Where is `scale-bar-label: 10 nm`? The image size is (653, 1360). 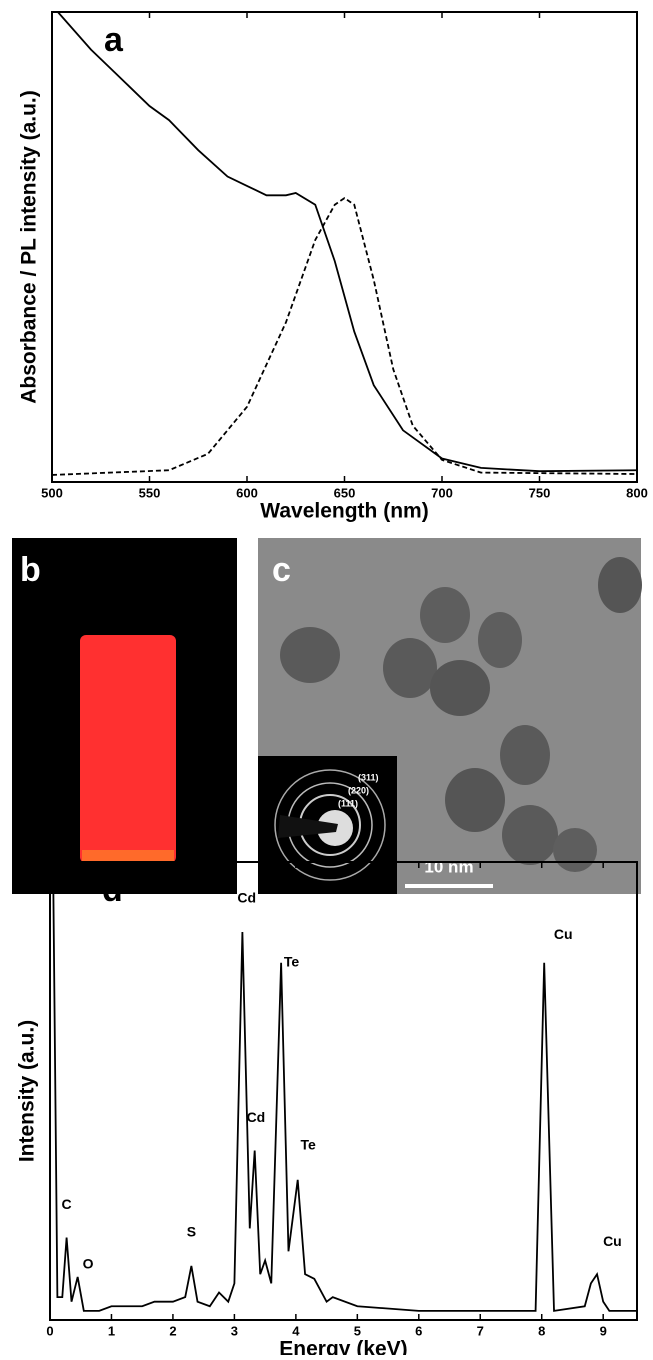 scale-bar-label: 10 nm is located at coordinates (448, 866).